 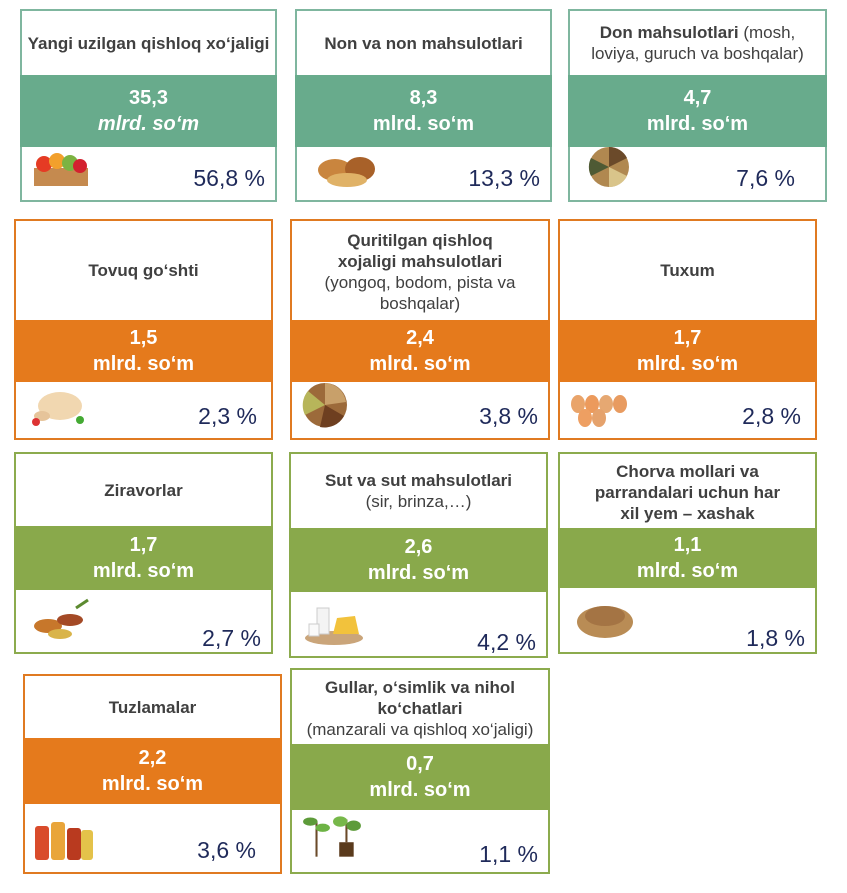 What do you see at coordinates (420, 292) in the screenshot?
I see `card-subtitle: (yongoq, bodom, pista va boshqalar)` at bounding box center [420, 292].